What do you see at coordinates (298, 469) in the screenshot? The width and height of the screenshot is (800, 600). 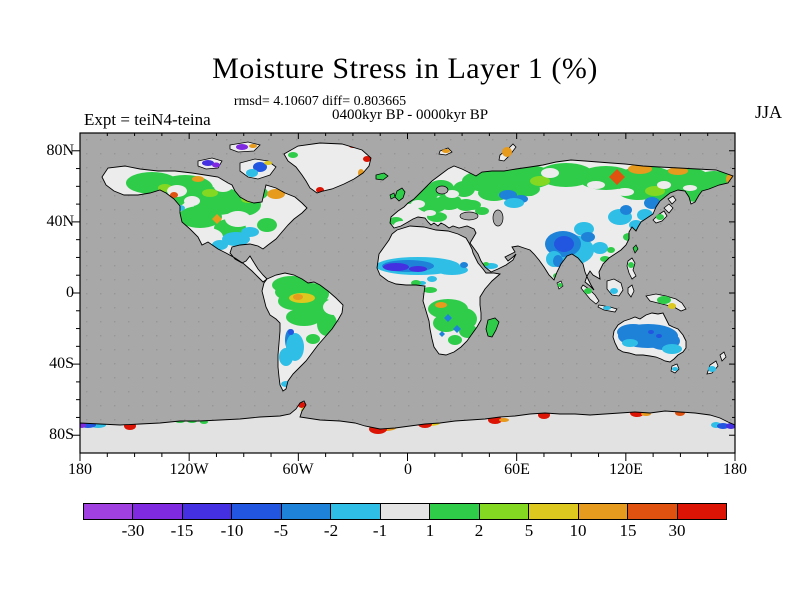 I see `x-tick-label-60w: 60W` at bounding box center [298, 469].